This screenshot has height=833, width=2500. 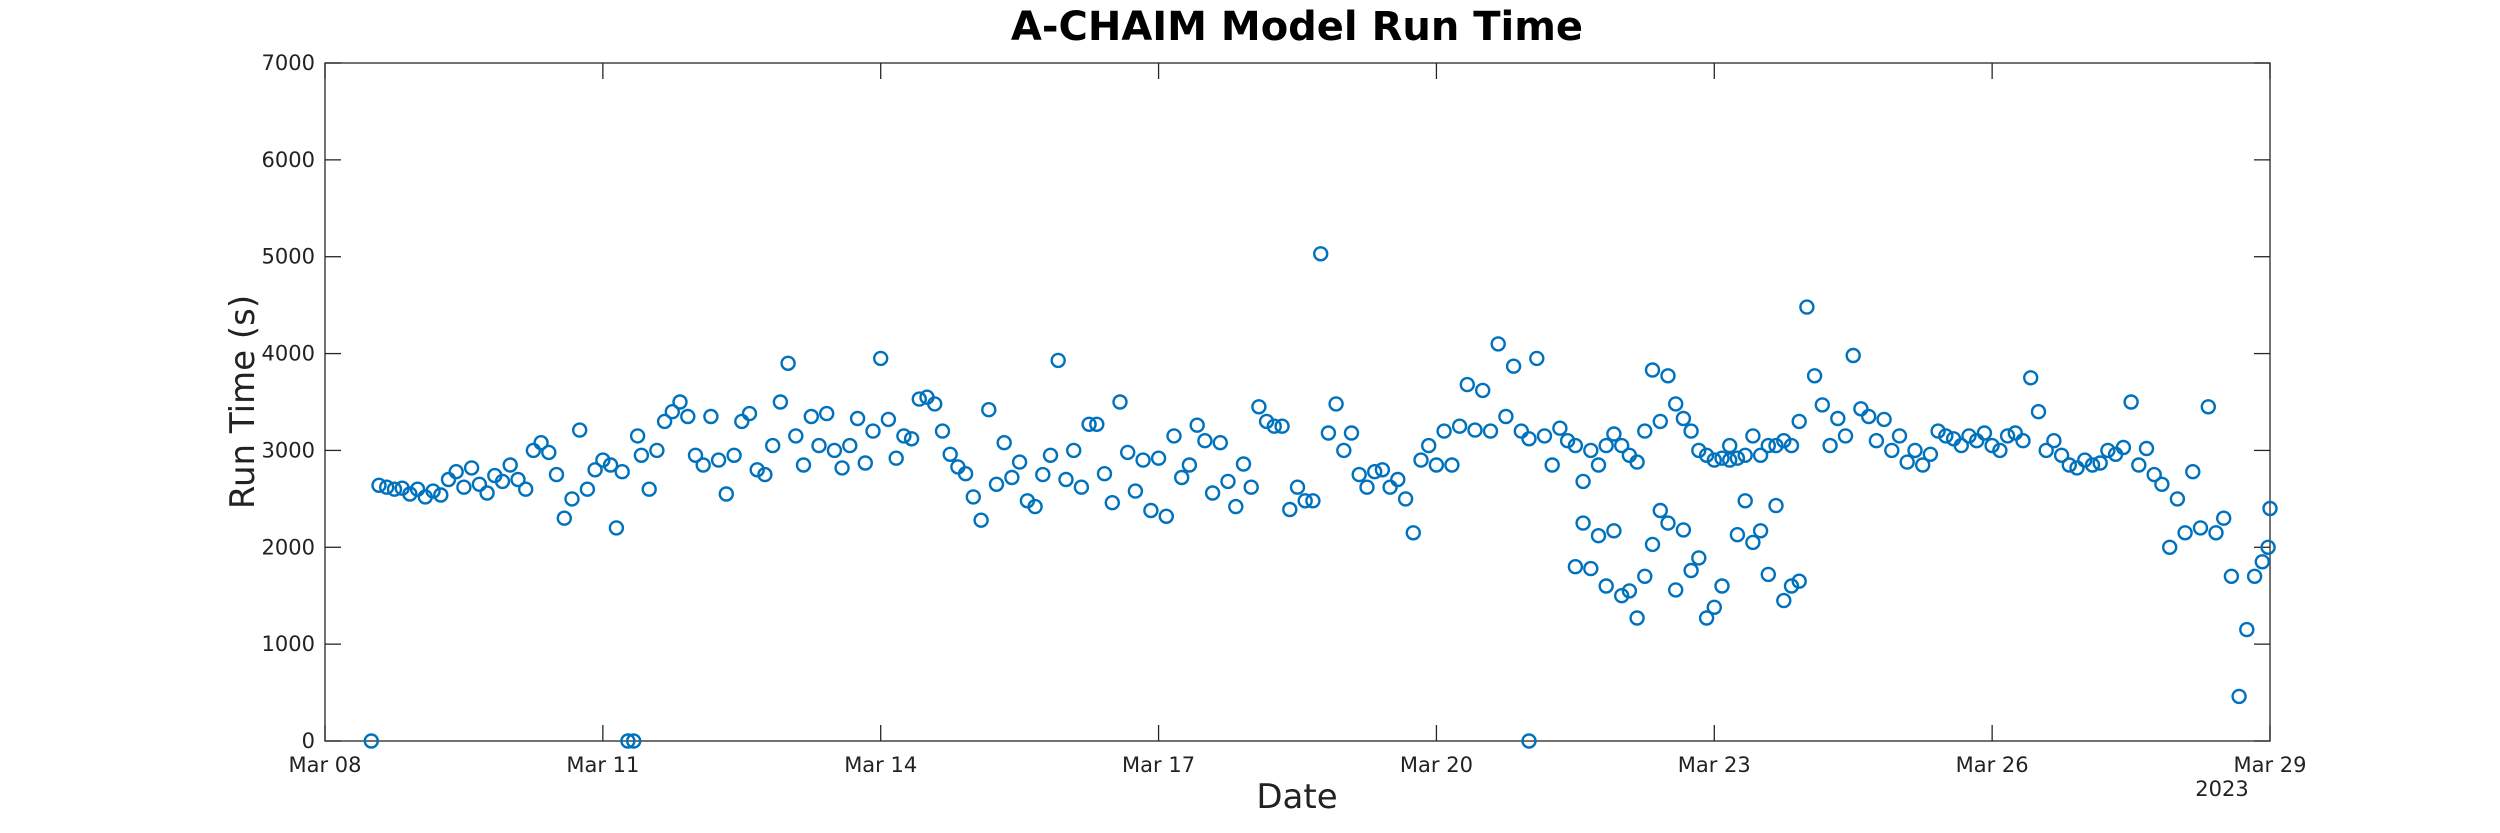 I want to click on y-tick-label: 7000, so click(x=288, y=63).